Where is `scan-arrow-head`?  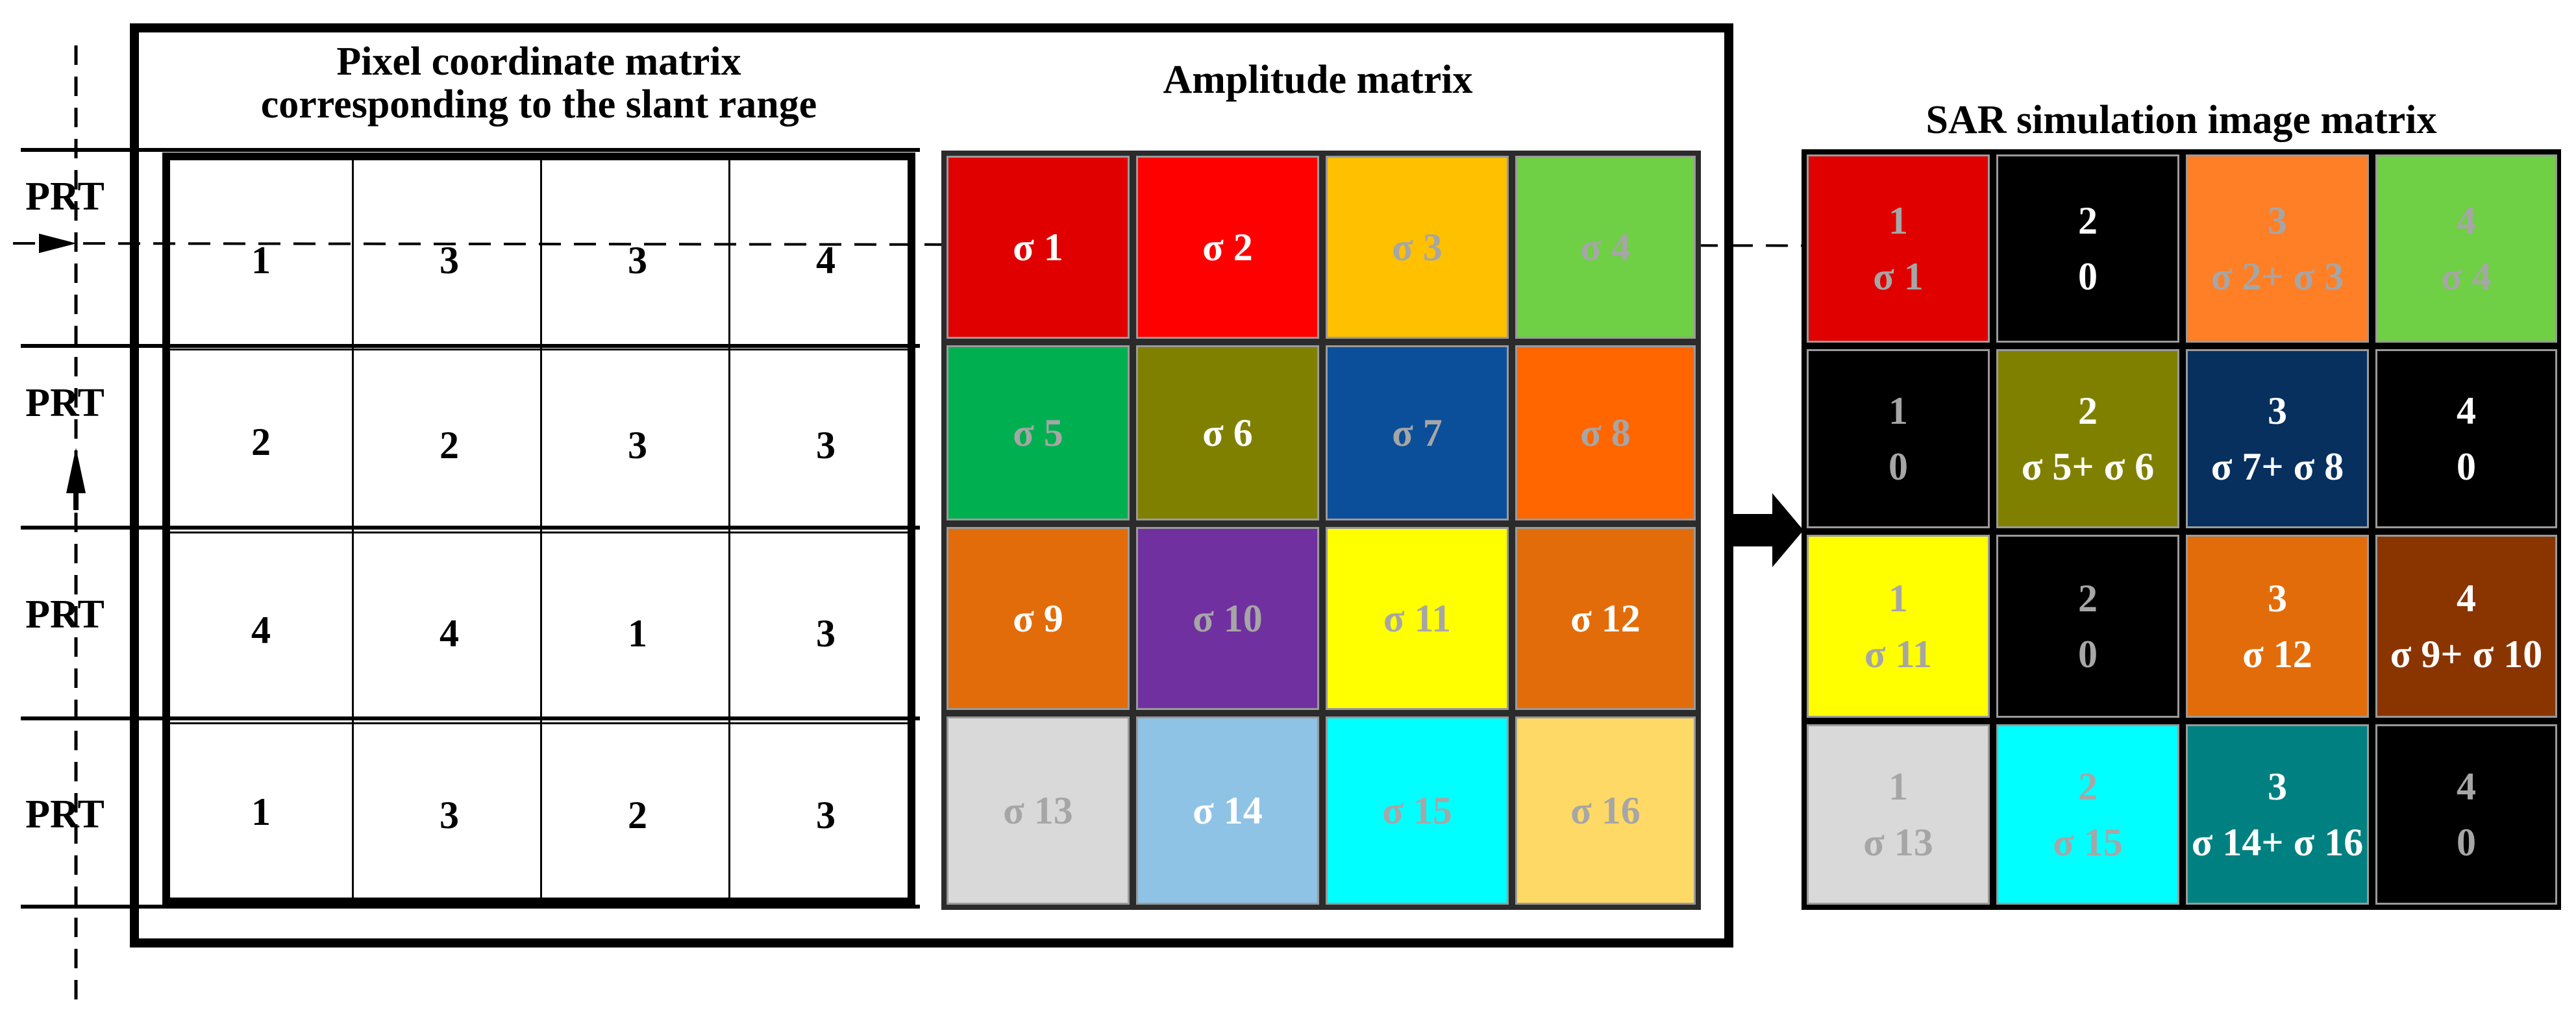
scan-arrow-head is located at coordinates (58, 243).